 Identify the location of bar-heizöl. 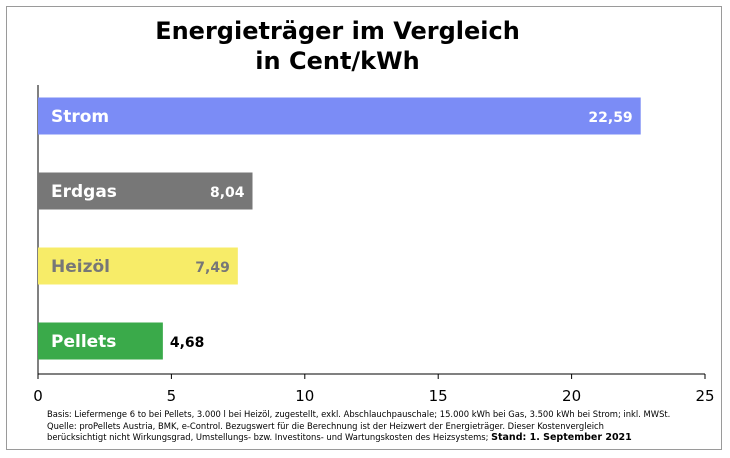
(138, 266).